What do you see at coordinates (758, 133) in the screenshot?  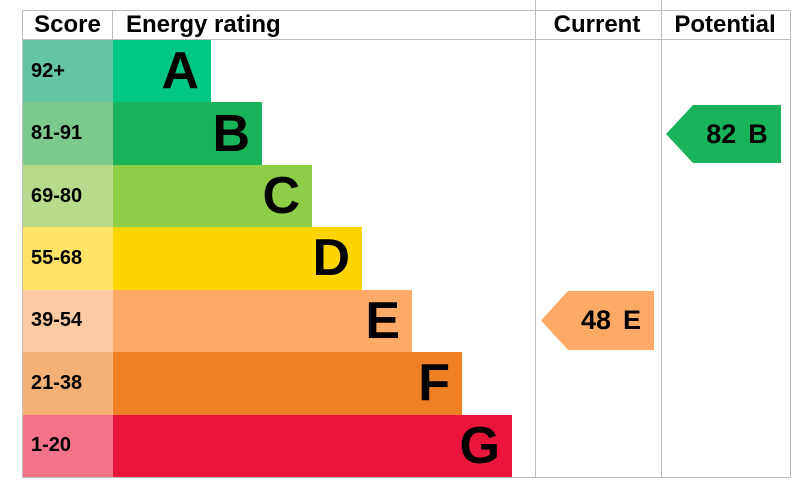 I see `potential-rating-band: B` at bounding box center [758, 133].